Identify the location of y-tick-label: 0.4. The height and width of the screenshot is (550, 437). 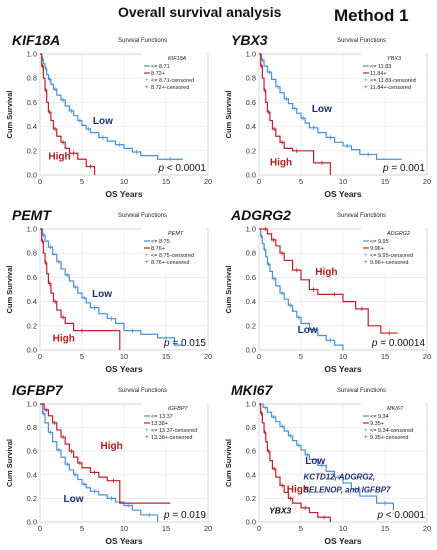
(251, 126).